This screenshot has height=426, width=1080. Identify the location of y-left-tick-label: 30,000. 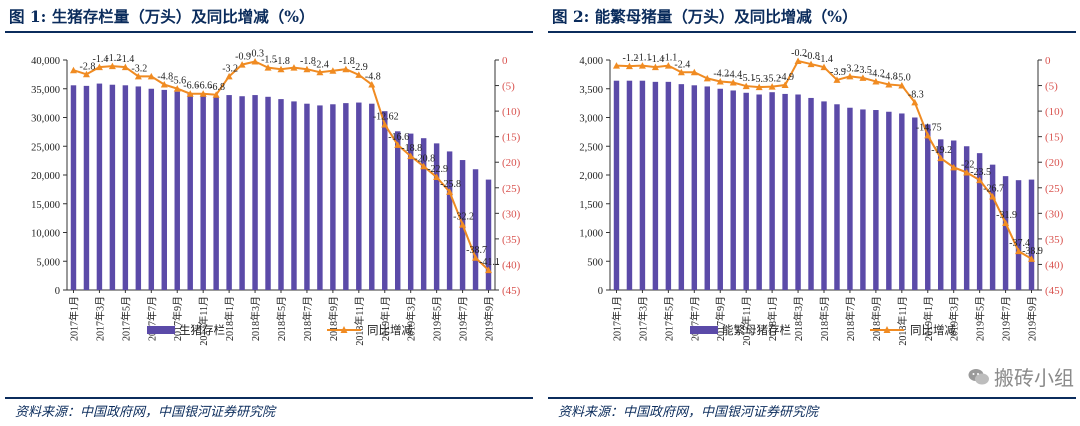
(45, 119).